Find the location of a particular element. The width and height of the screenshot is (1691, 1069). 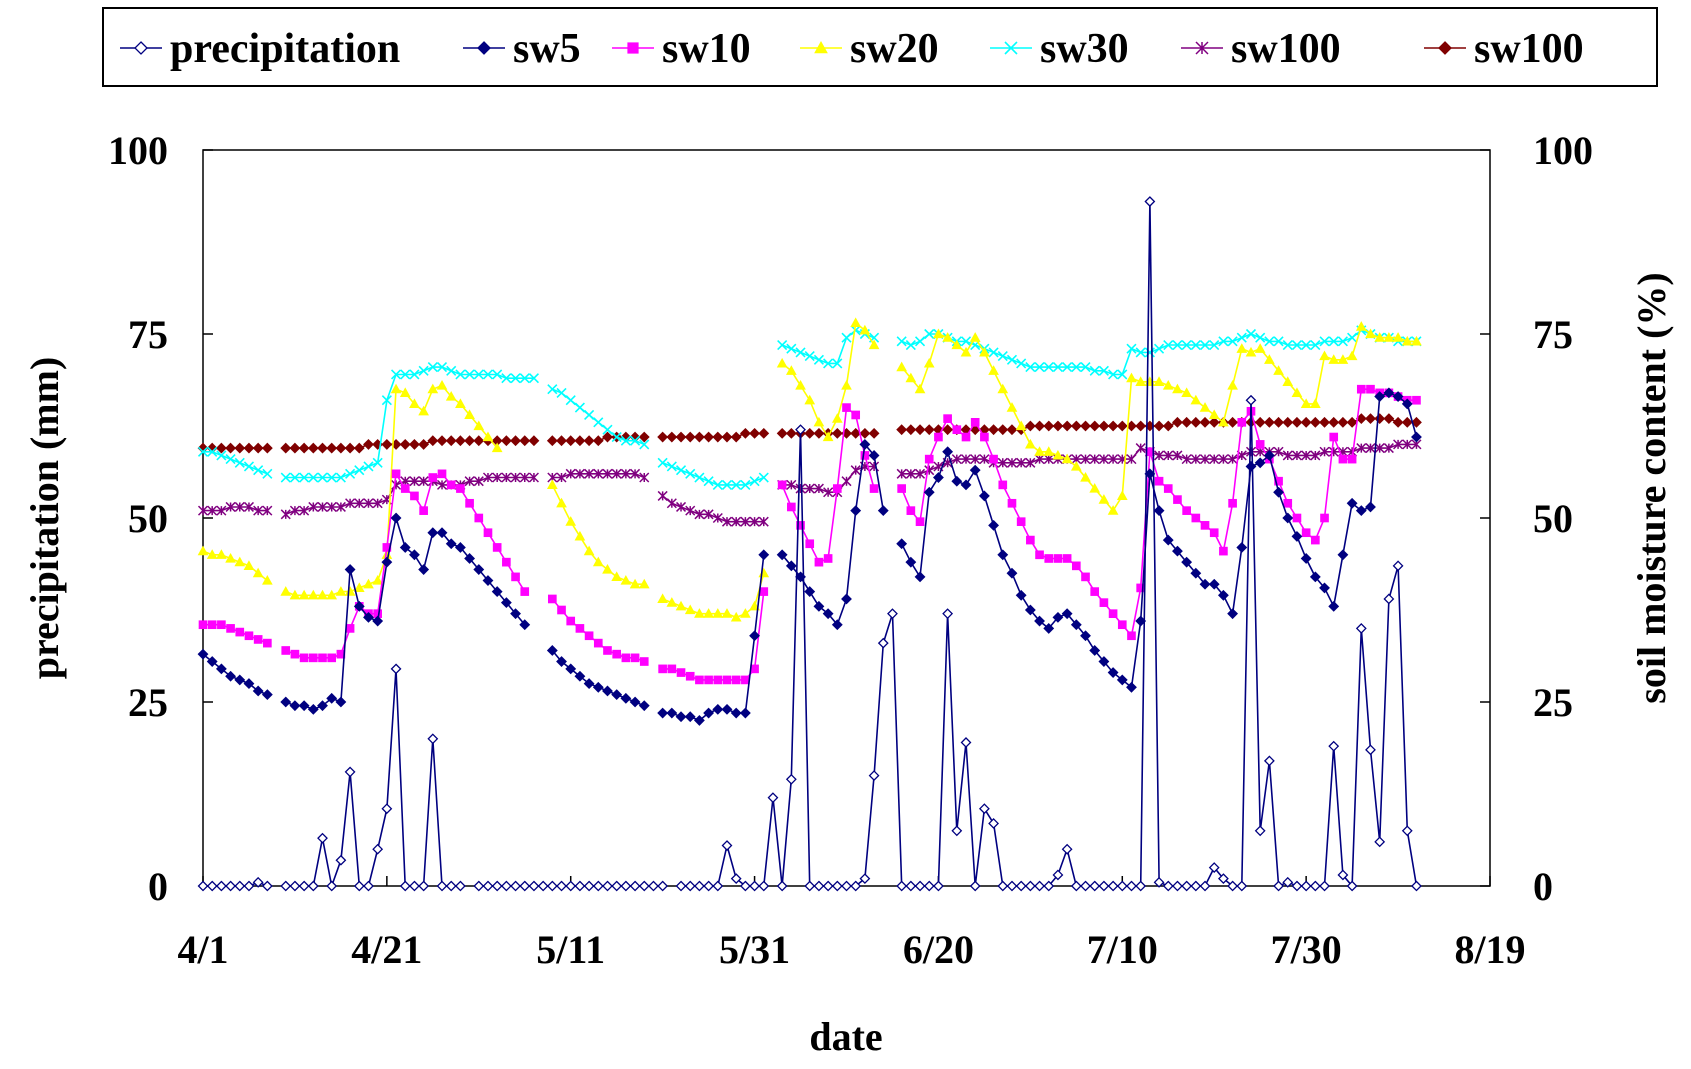

legend-label: sw100 is located at coordinates (1529, 49).